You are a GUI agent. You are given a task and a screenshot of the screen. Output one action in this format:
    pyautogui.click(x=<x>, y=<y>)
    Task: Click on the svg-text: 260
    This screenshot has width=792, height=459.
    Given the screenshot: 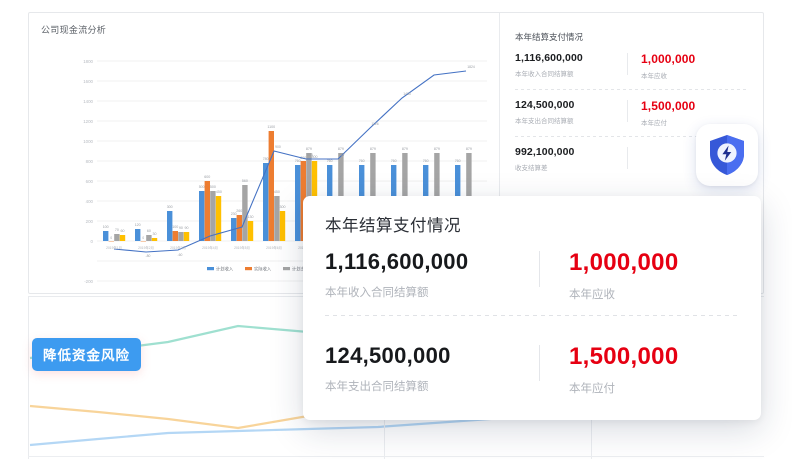 What is the action you would take?
    pyautogui.click(x=239, y=211)
    